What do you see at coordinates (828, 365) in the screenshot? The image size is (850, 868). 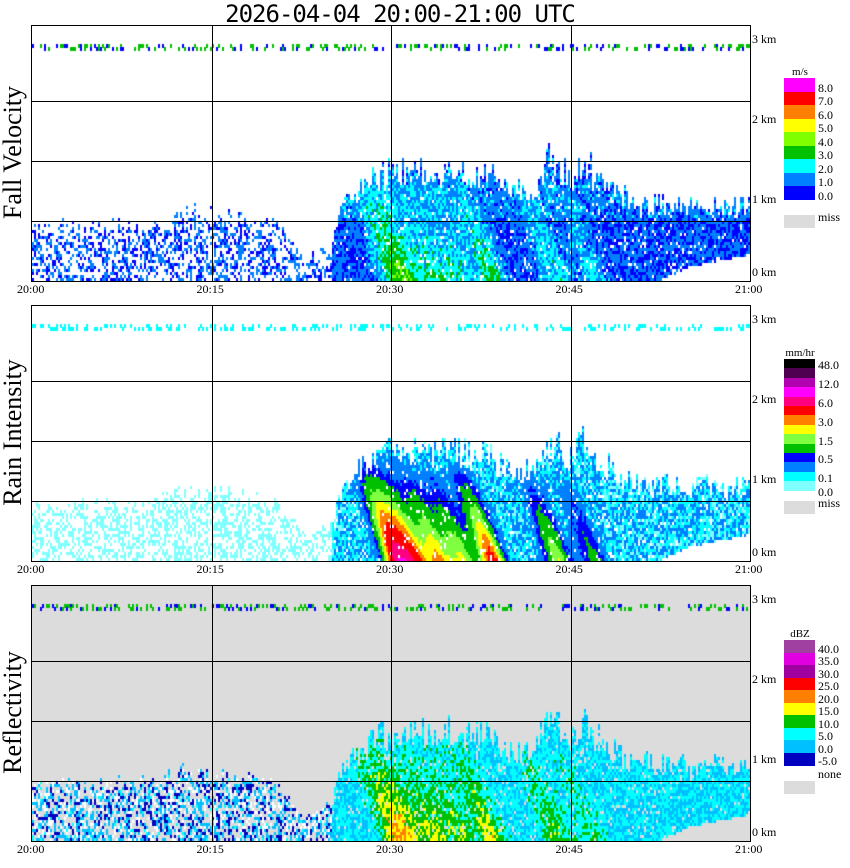 I see `legend-label: 48.0` at bounding box center [828, 365].